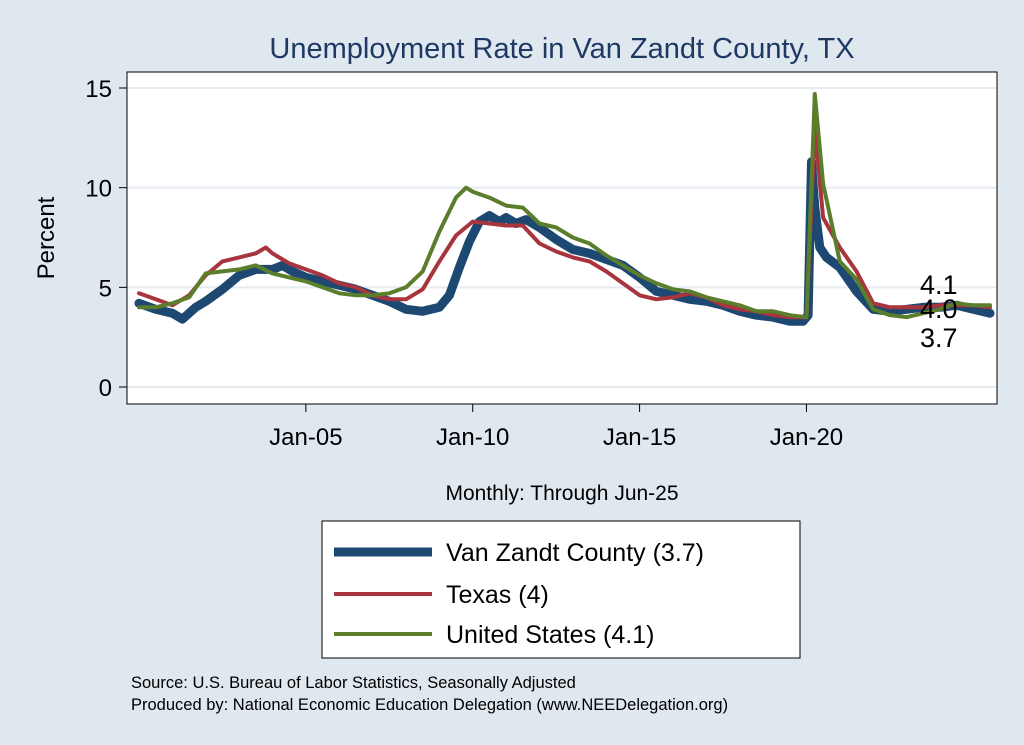  I want to click on x-tick-label: Jan-20, so click(806, 437).